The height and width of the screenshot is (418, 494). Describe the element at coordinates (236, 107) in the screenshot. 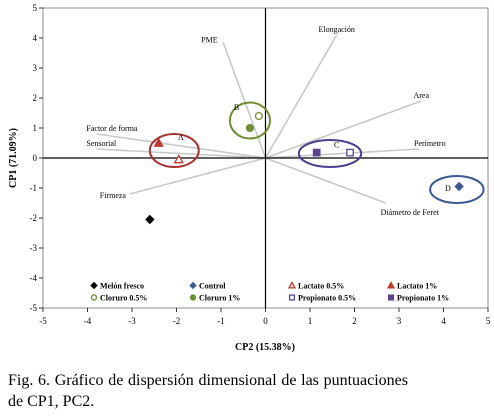

I see `group-label-b: B` at that location.